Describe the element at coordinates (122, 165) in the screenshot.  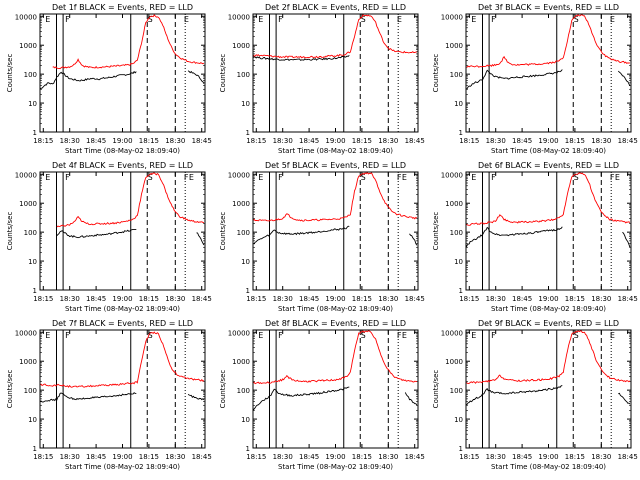
I see `panel-title: Det 4f BLACK = Events, RED = LLD` at that location.